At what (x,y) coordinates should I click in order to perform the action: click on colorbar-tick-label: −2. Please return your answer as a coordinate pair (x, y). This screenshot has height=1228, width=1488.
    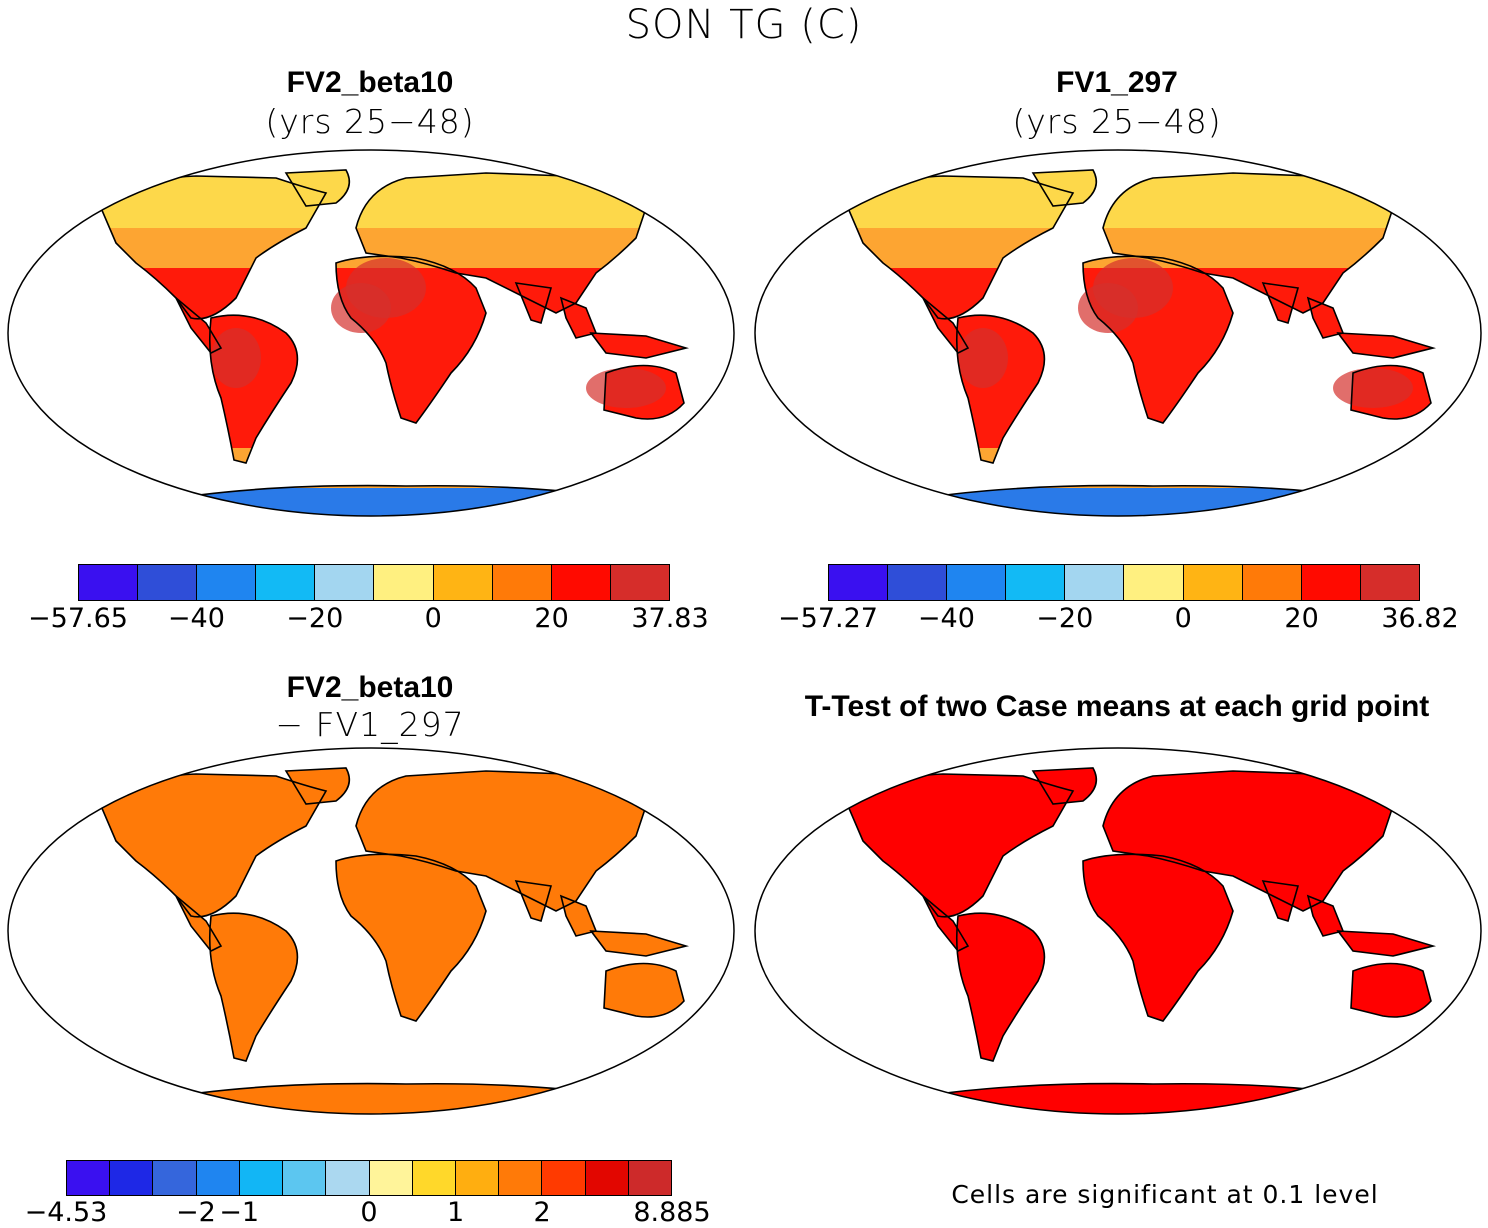
    Looking at the image, I should click on (195, 1212).